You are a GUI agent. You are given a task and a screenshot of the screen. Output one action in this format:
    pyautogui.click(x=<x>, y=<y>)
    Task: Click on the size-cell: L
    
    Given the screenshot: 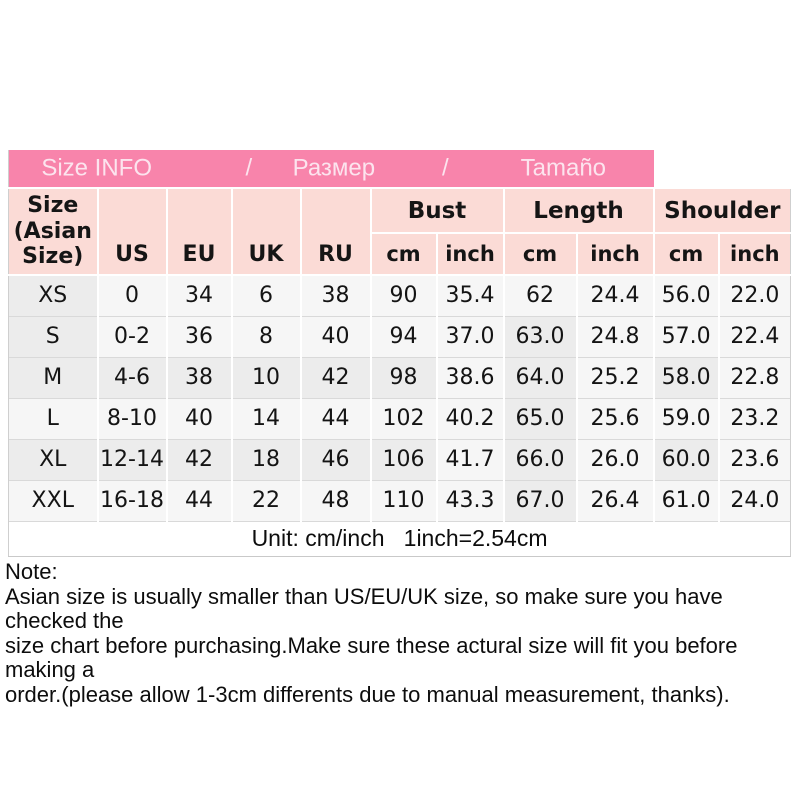 What is the action you would take?
    pyautogui.click(x=53, y=418)
    